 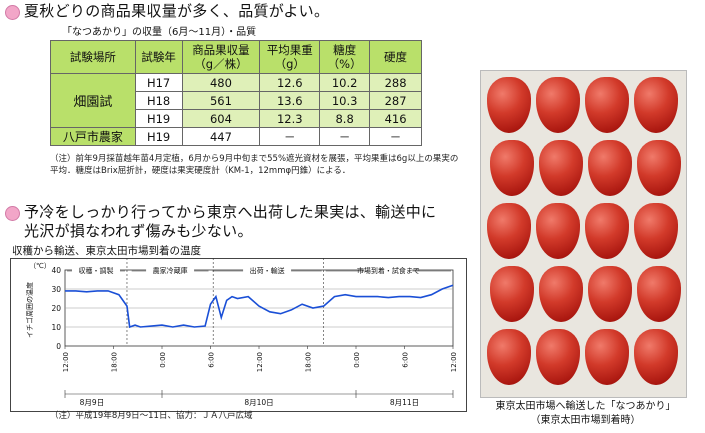 I want to click on table-row: 畑園試 H17 480 12.6 10.2 288, so click(x=236, y=100).